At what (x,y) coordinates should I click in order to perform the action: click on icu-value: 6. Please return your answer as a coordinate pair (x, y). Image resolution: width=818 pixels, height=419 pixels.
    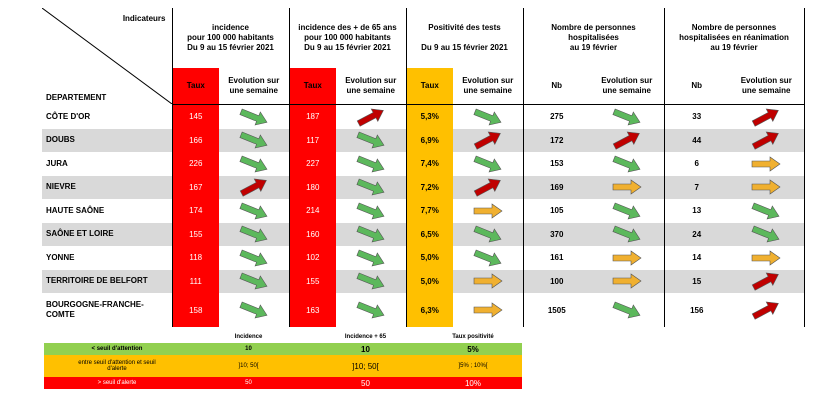
    Looking at the image, I should click on (696, 164).